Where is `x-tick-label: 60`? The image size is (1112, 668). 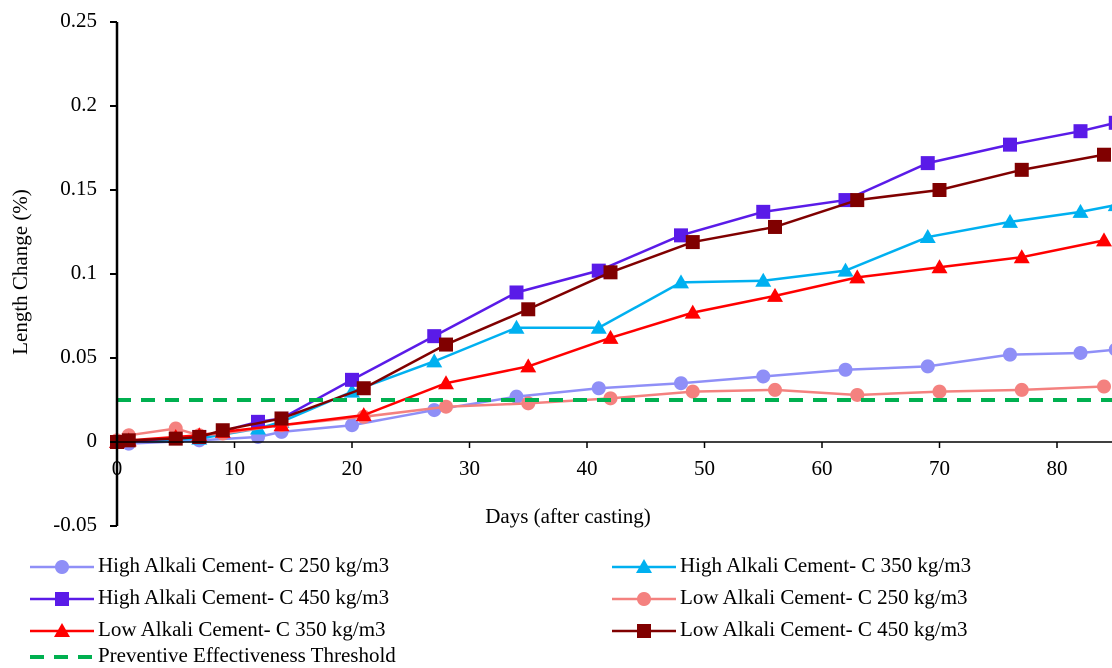 x-tick-label: 60 is located at coordinates (822, 468).